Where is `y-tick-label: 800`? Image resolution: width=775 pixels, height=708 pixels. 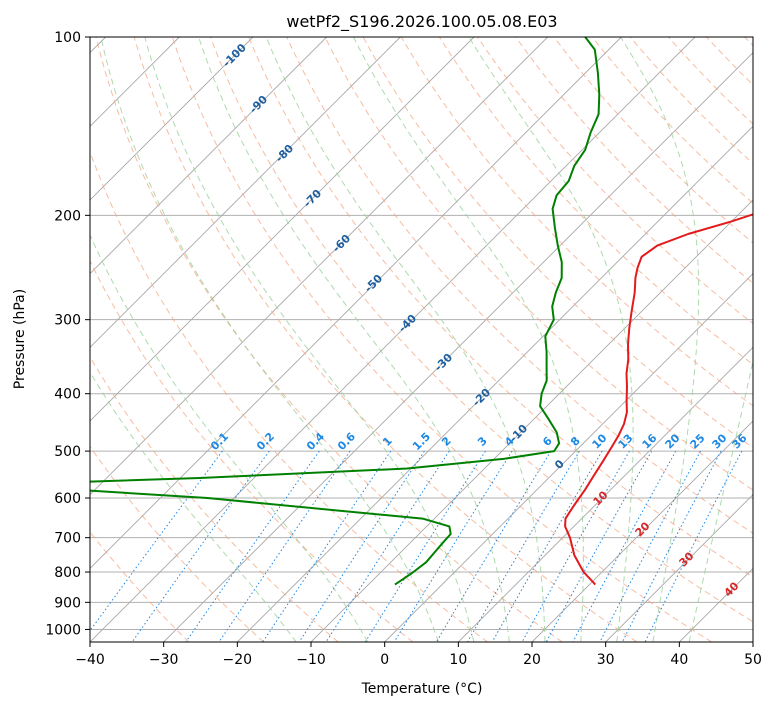 y-tick-label: 800 is located at coordinates (67, 573).